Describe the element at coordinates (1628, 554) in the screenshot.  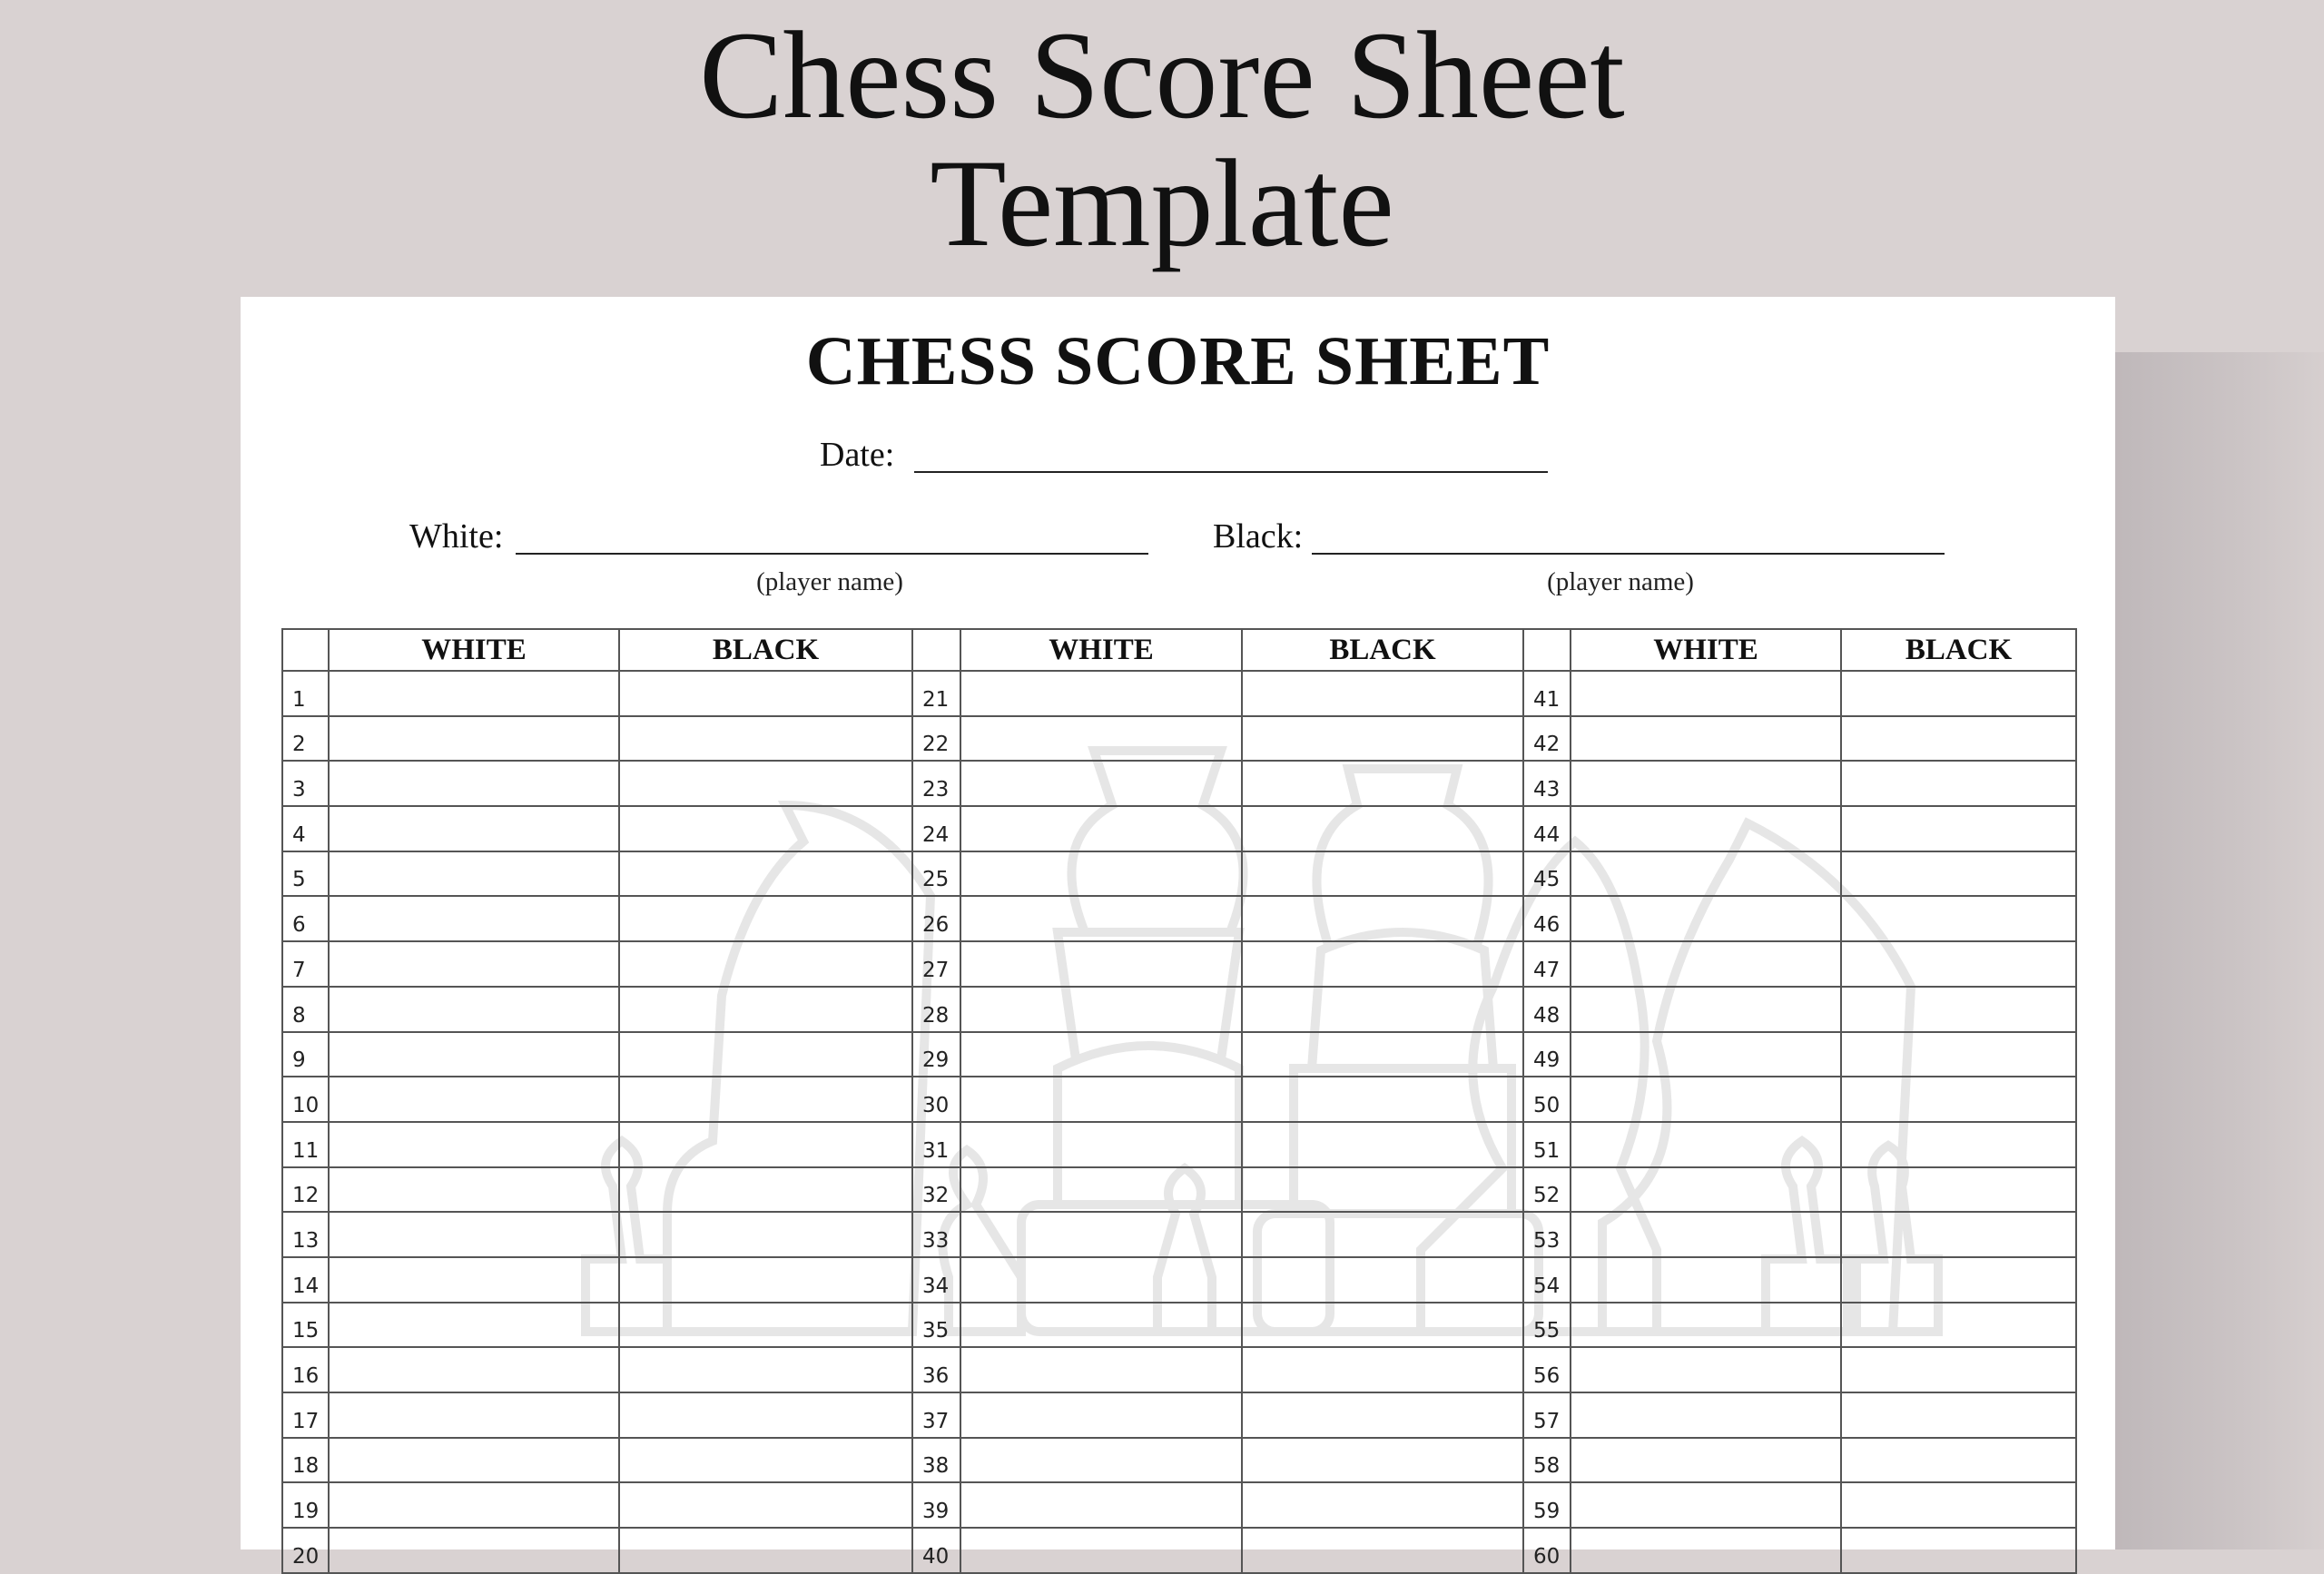
I see `black-player-field` at that location.